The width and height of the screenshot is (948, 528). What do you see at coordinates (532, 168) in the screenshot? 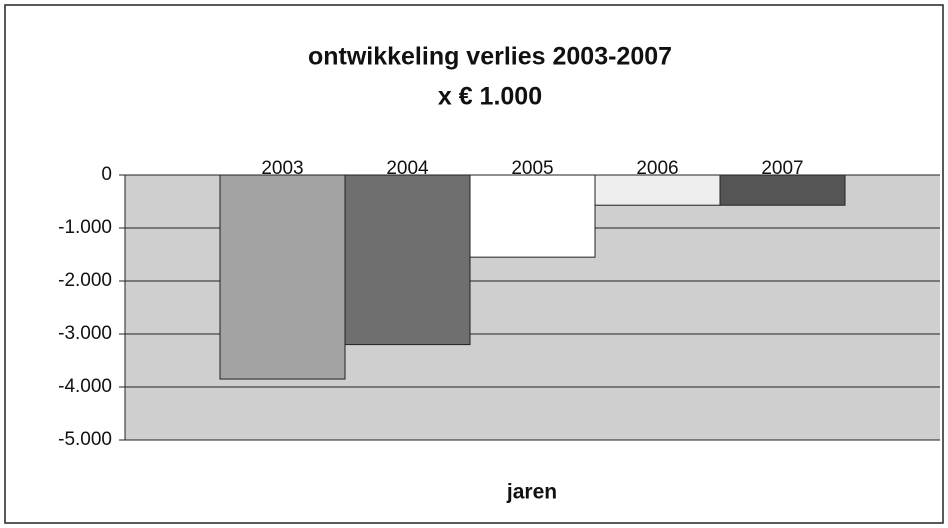
I see `x-tick-label: 2005` at bounding box center [532, 168].